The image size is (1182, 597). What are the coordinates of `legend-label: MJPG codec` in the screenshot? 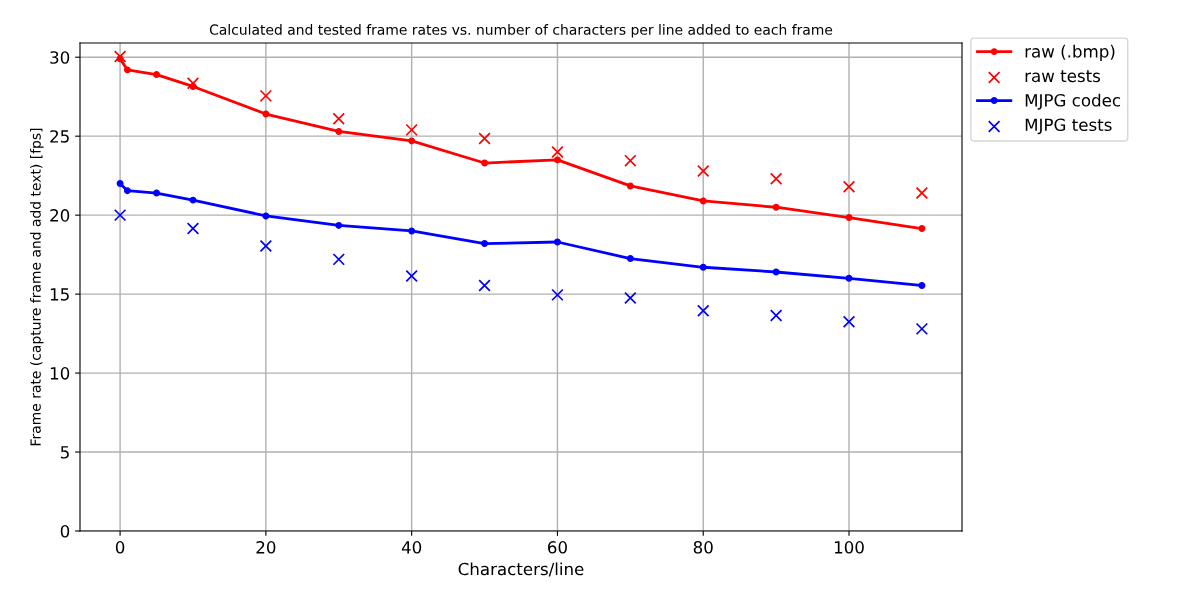 It's located at (1073, 101).